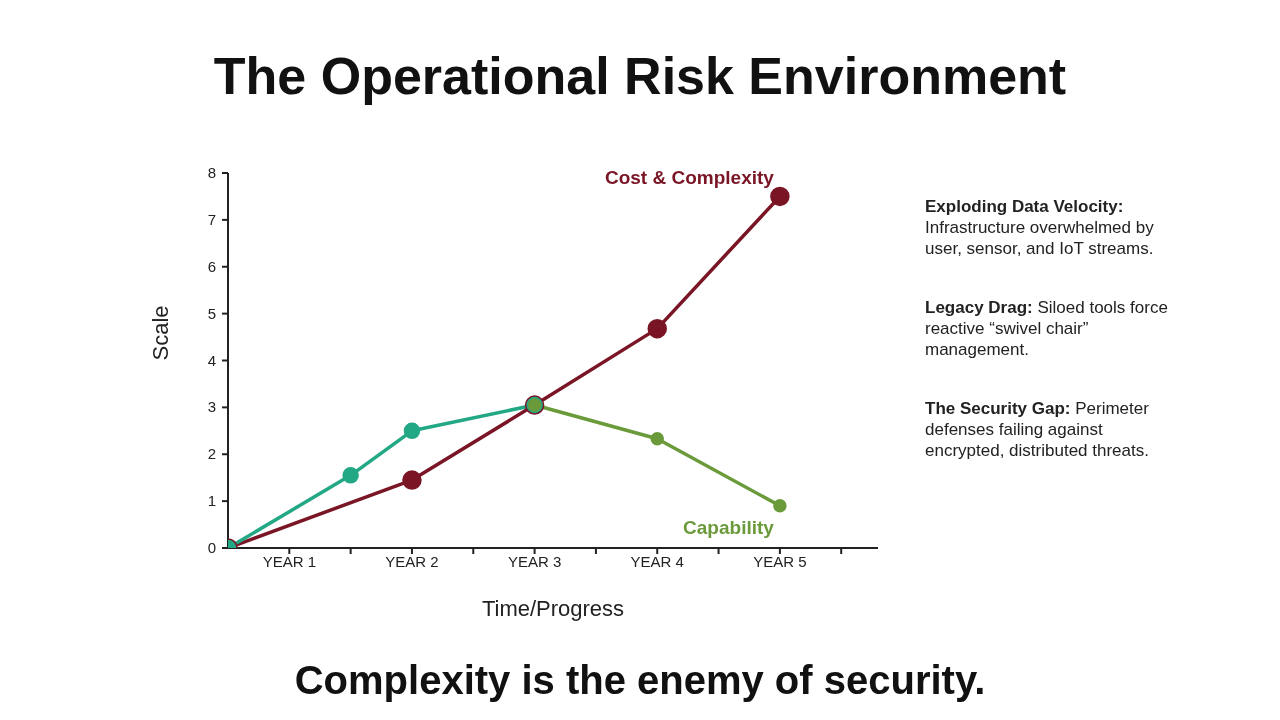 The height and width of the screenshot is (720, 1280). What do you see at coordinates (160, 333) in the screenshot?
I see `y-axis-title: Scale` at bounding box center [160, 333].